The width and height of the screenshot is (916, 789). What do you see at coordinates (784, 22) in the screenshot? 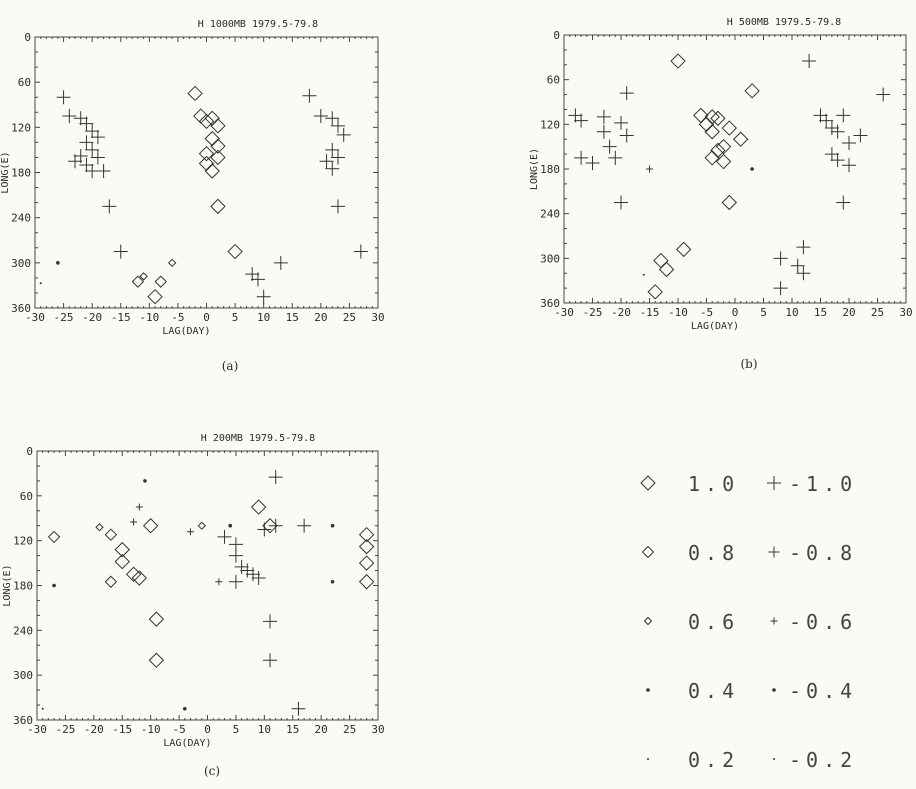
I see `chart-title: H 500MB 1979.5-79.8` at bounding box center [784, 22].